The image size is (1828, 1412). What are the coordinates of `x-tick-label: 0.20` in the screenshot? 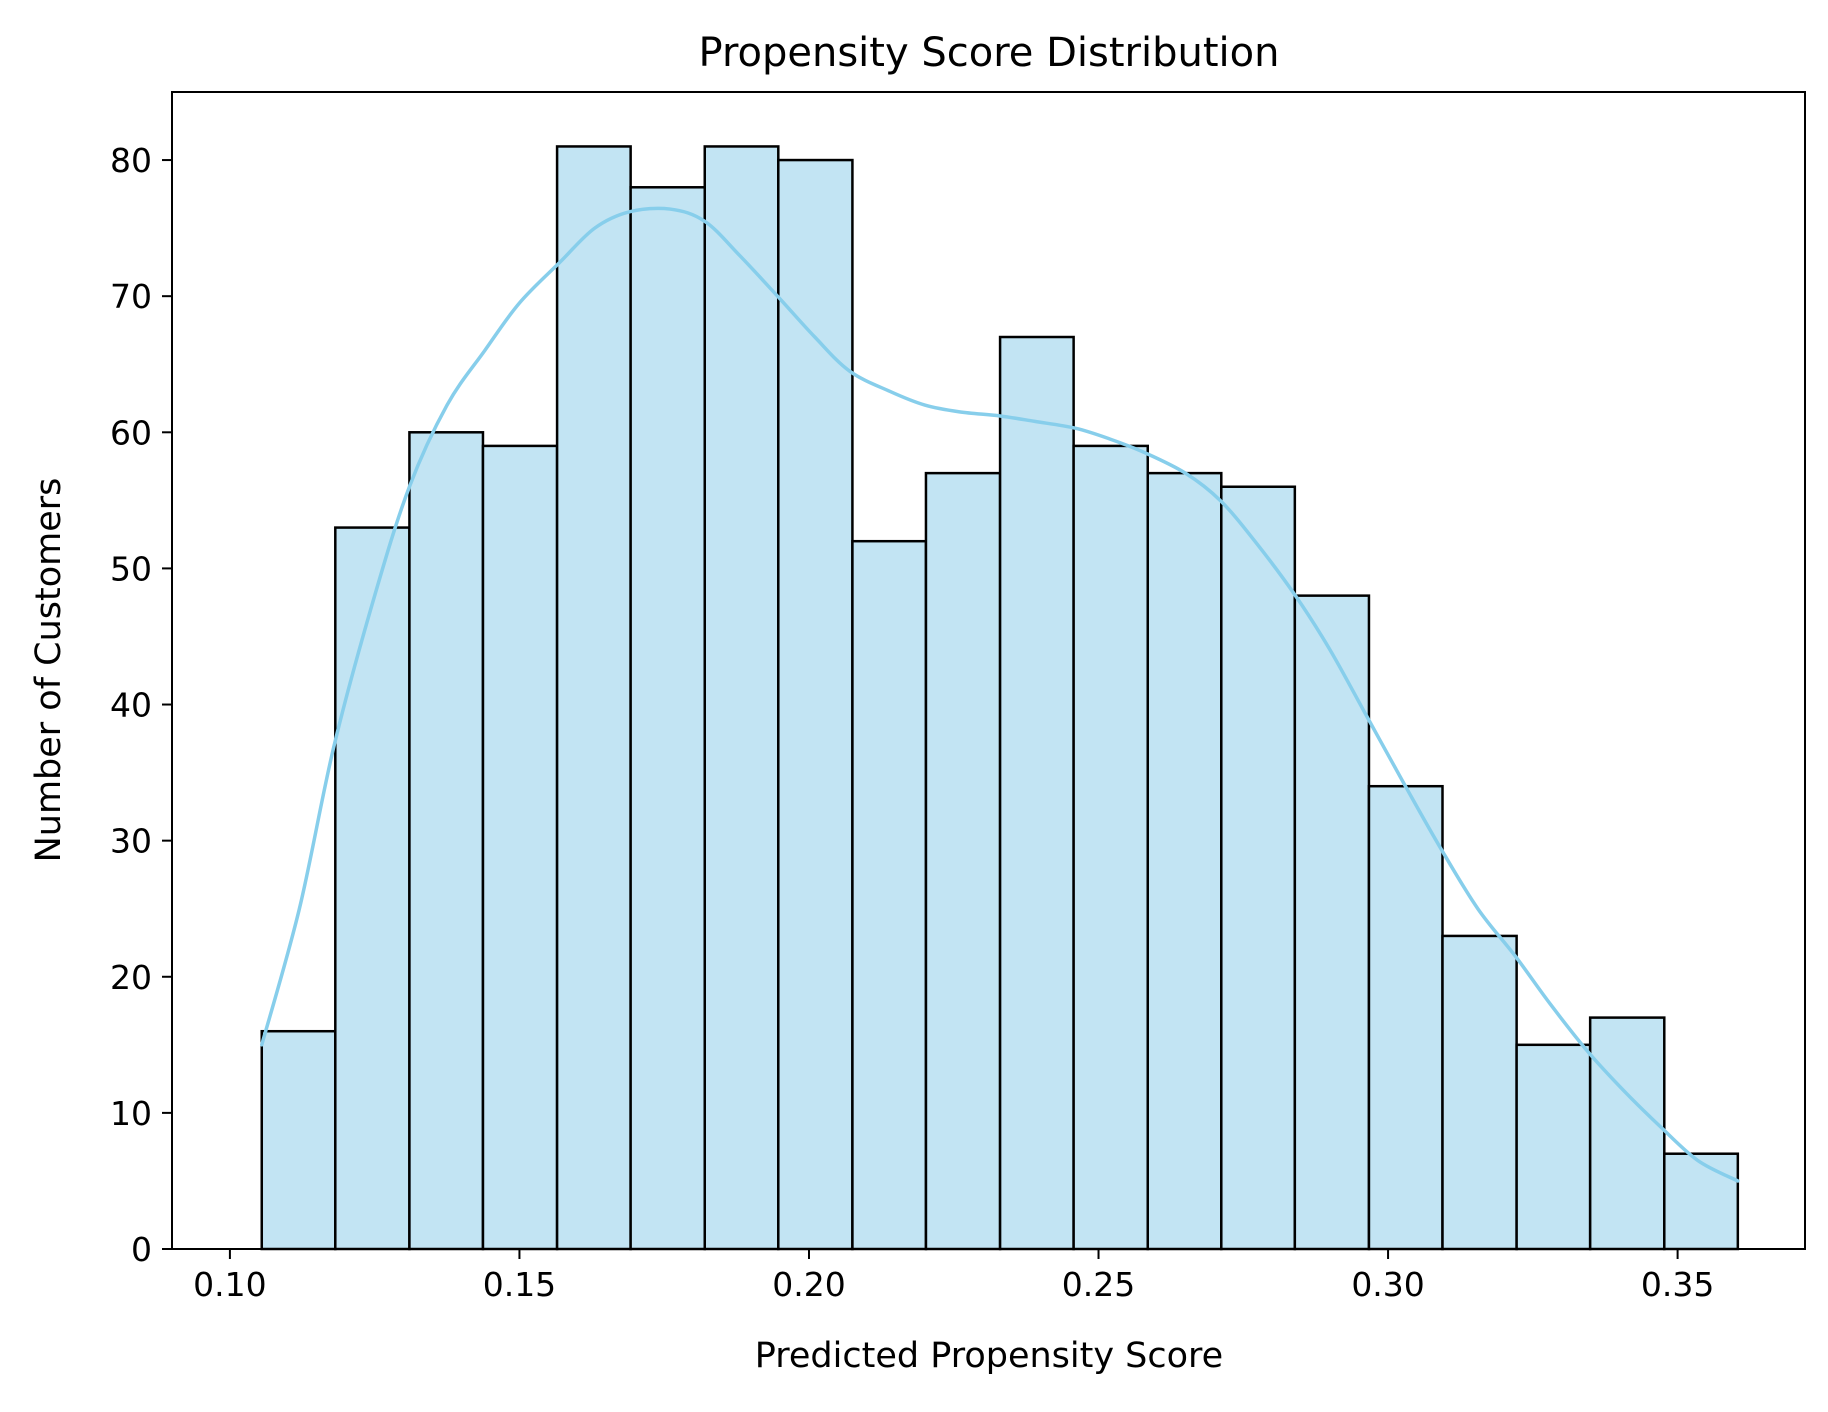 It's located at (808, 1284).